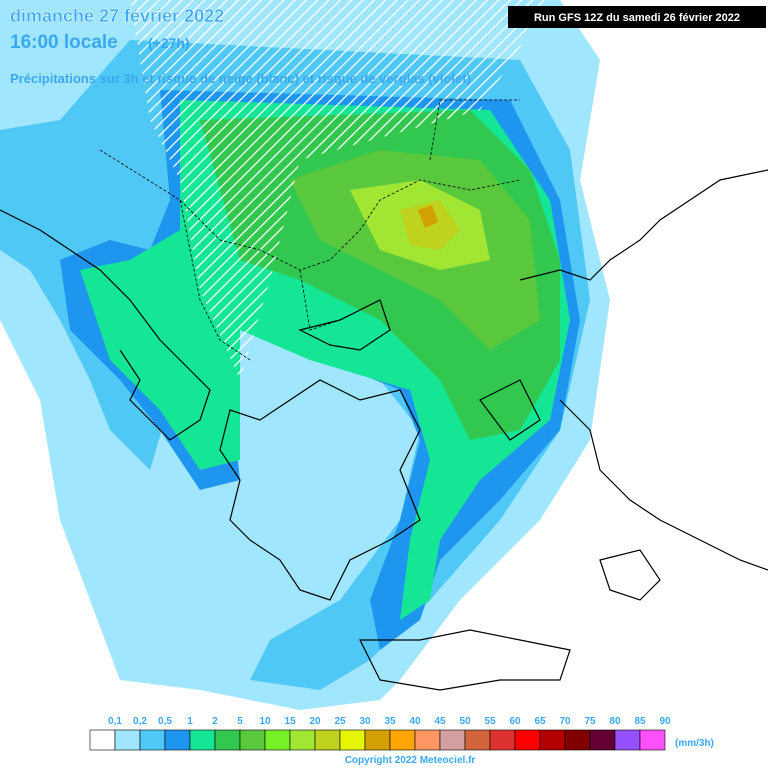 This screenshot has width=768, height=768. I want to click on legend-label: 40, so click(415, 721).